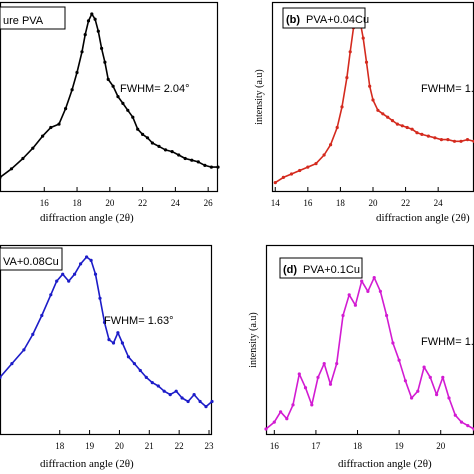 The height and width of the screenshot is (474, 474). Describe the element at coordinates (276, 203) in the screenshot. I see `x-tick-label: 14` at that location.